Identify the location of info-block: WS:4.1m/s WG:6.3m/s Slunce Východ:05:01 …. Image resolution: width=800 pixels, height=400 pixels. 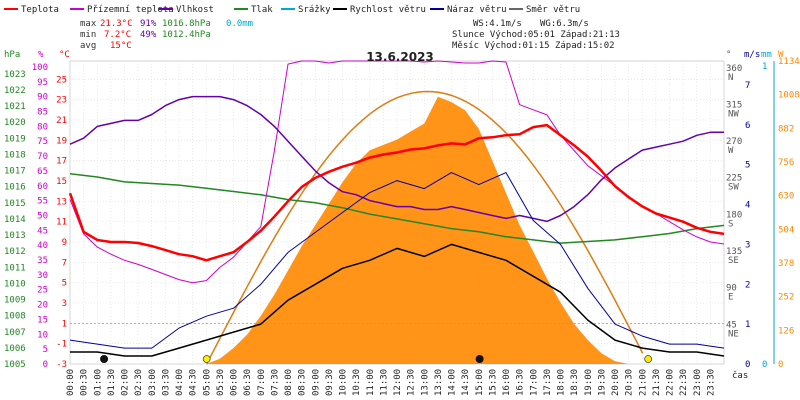
(536, 35).